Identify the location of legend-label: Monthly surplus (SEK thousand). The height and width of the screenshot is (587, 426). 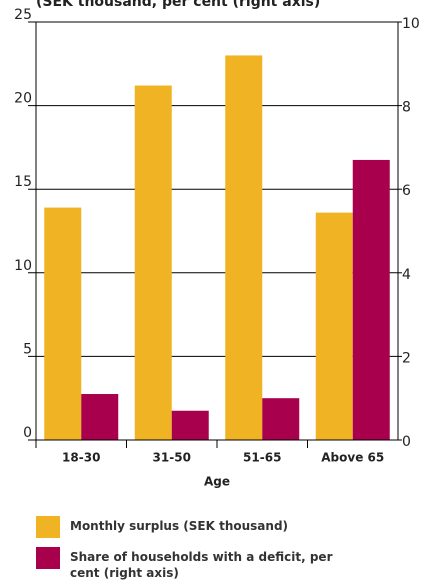
(179, 526).